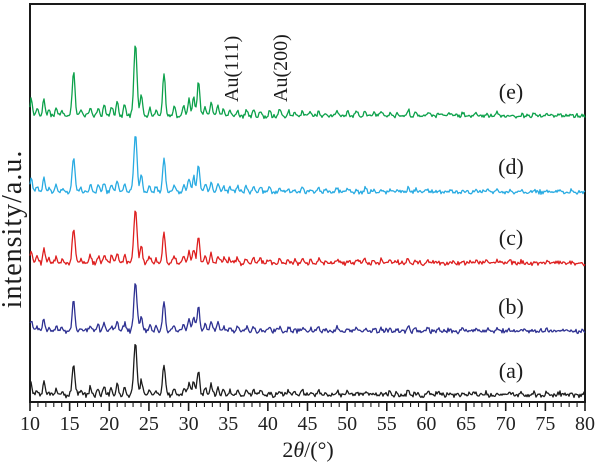 Image resolution: width=600 pixels, height=471 pixels. I want to click on x-tick-label-70: 70, so click(505, 424).